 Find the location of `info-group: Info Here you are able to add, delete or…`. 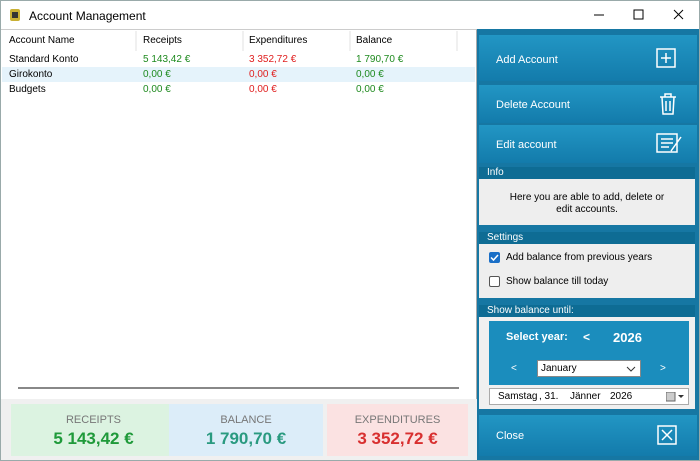

info-group: Info Here you are able to add, delete or… is located at coordinates (587, 196).